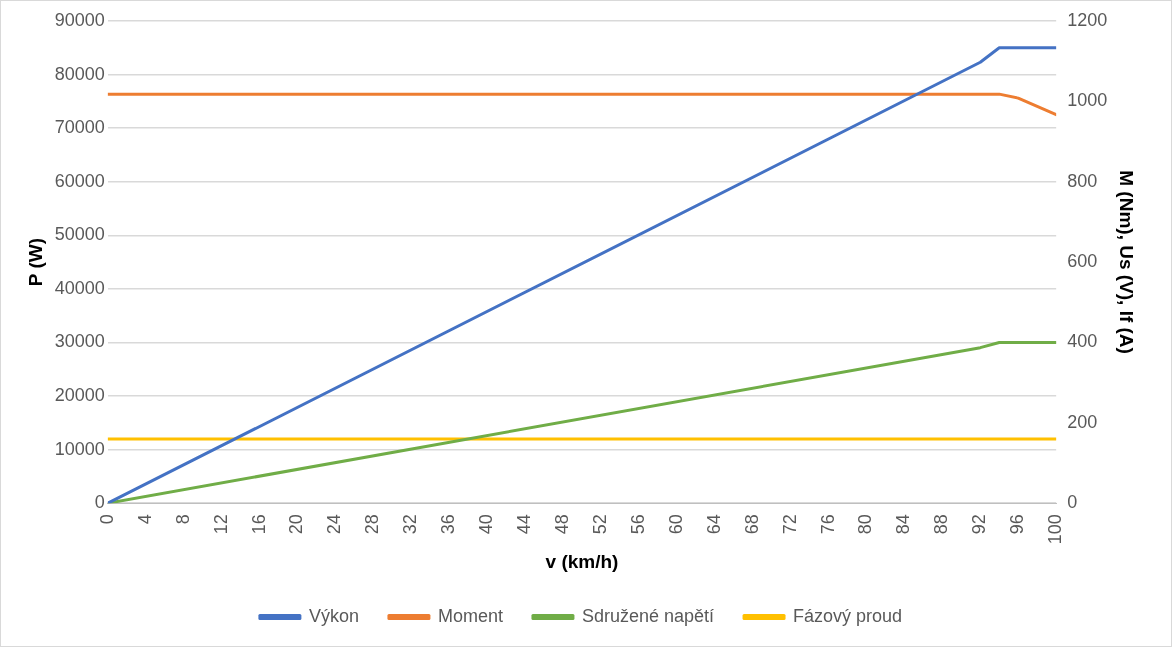 The height and width of the screenshot is (651, 1176). I want to click on y-tick-label: 30000, so click(79, 341).